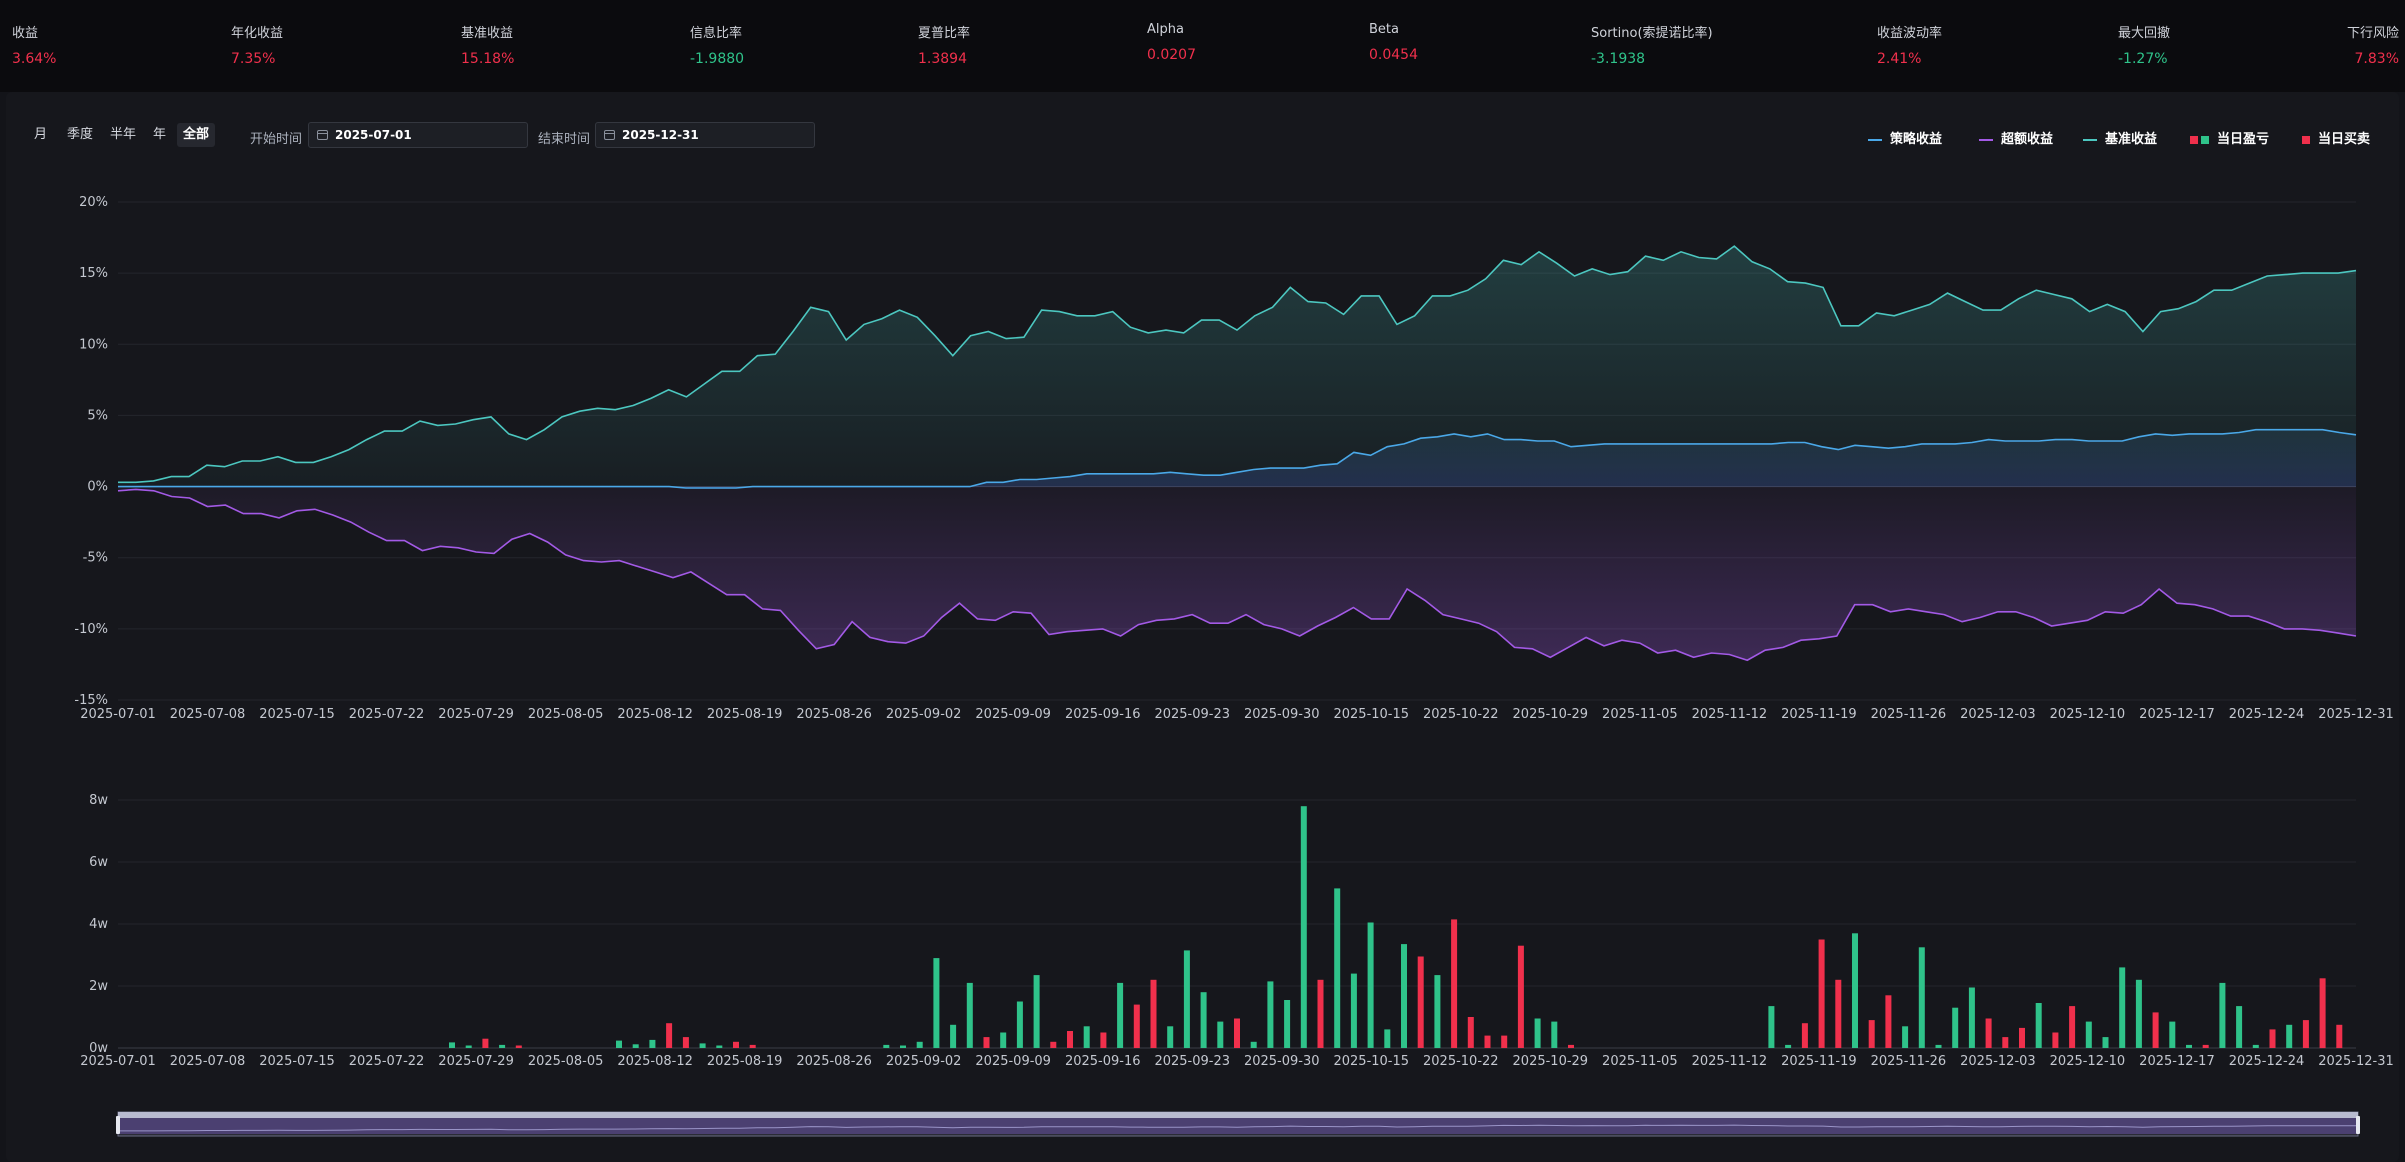 This screenshot has height=1162, width=2405. What do you see at coordinates (487, 33) in the screenshot?
I see `stat-label: 基准收益` at bounding box center [487, 33].